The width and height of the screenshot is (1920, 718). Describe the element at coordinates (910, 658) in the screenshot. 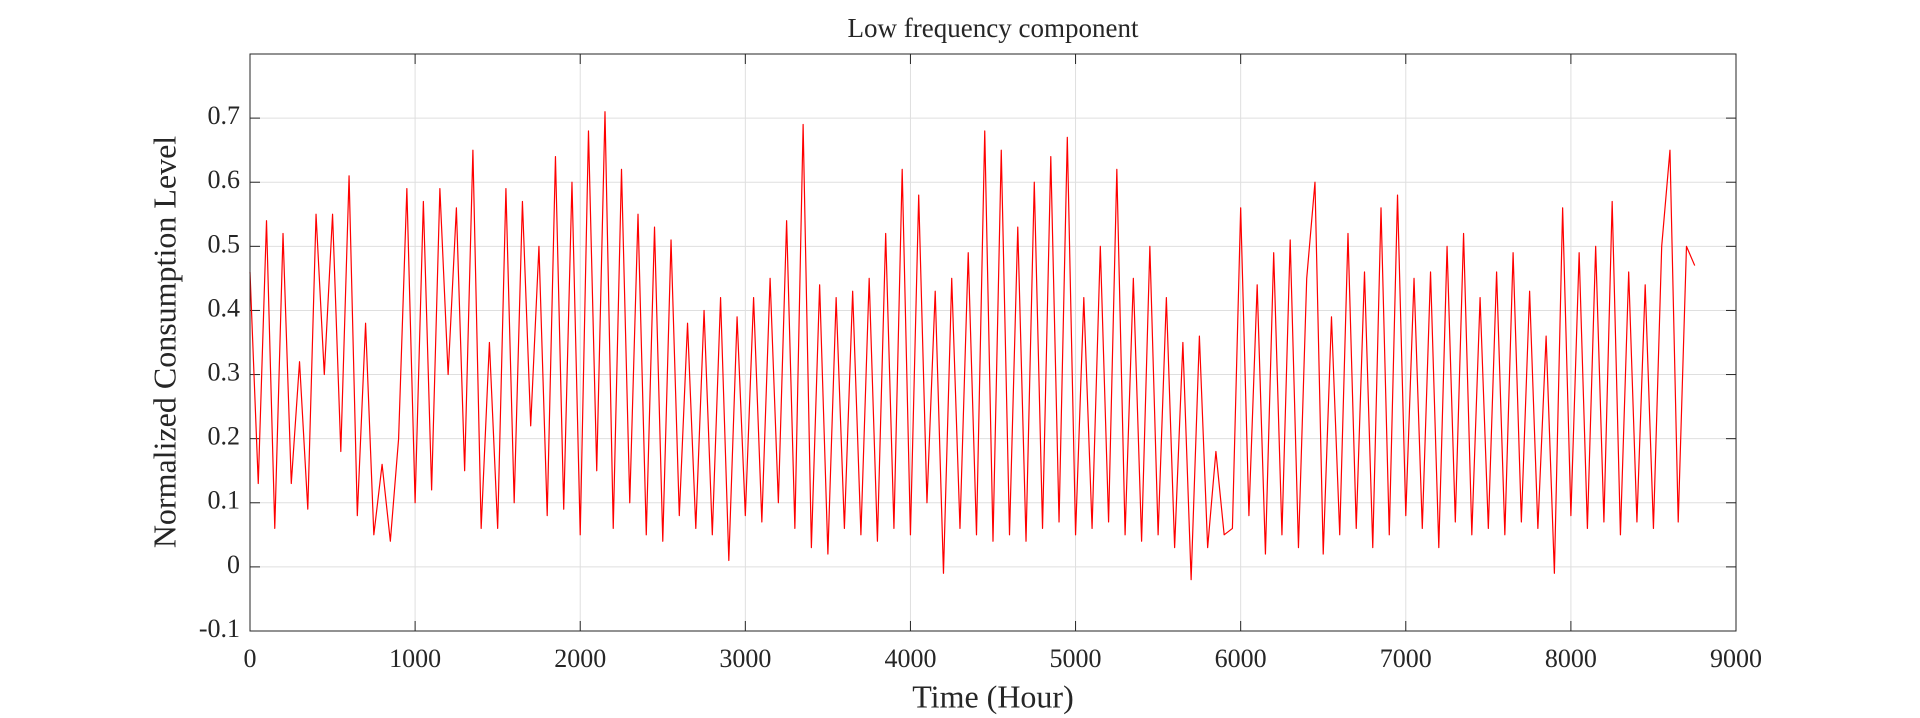

I see `x-tick-label: 4000` at that location.